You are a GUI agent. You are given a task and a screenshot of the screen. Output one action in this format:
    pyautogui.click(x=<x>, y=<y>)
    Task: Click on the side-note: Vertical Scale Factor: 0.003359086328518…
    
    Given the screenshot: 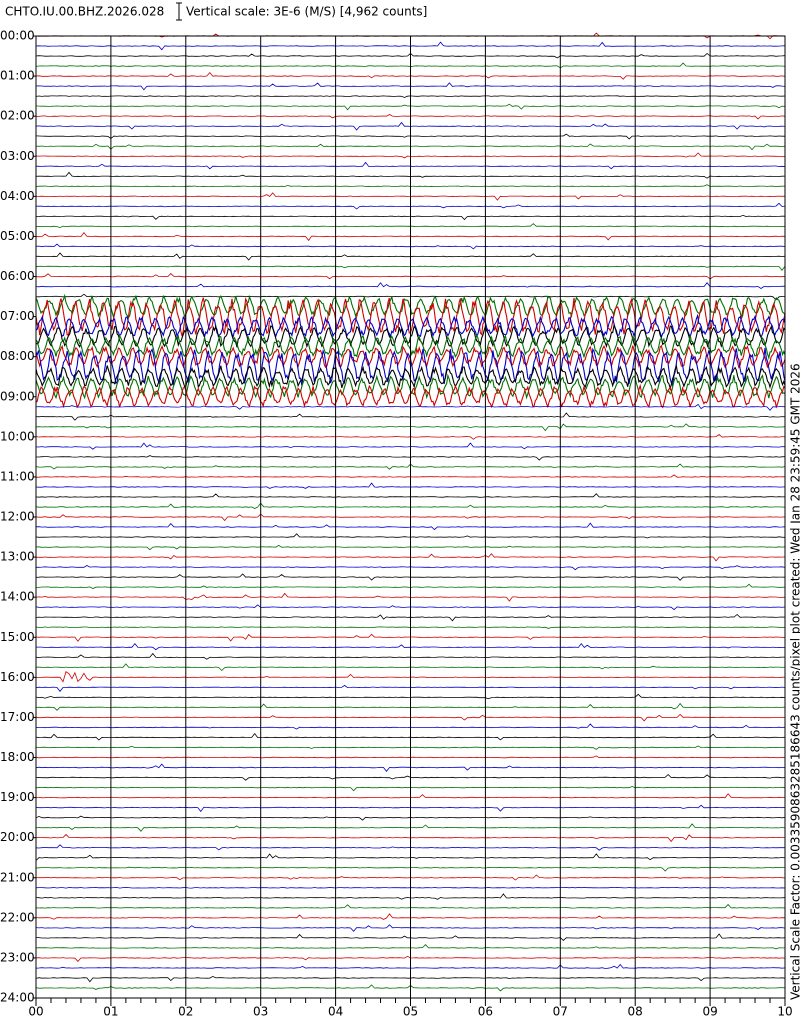 What is the action you would take?
    pyautogui.click(x=794, y=681)
    